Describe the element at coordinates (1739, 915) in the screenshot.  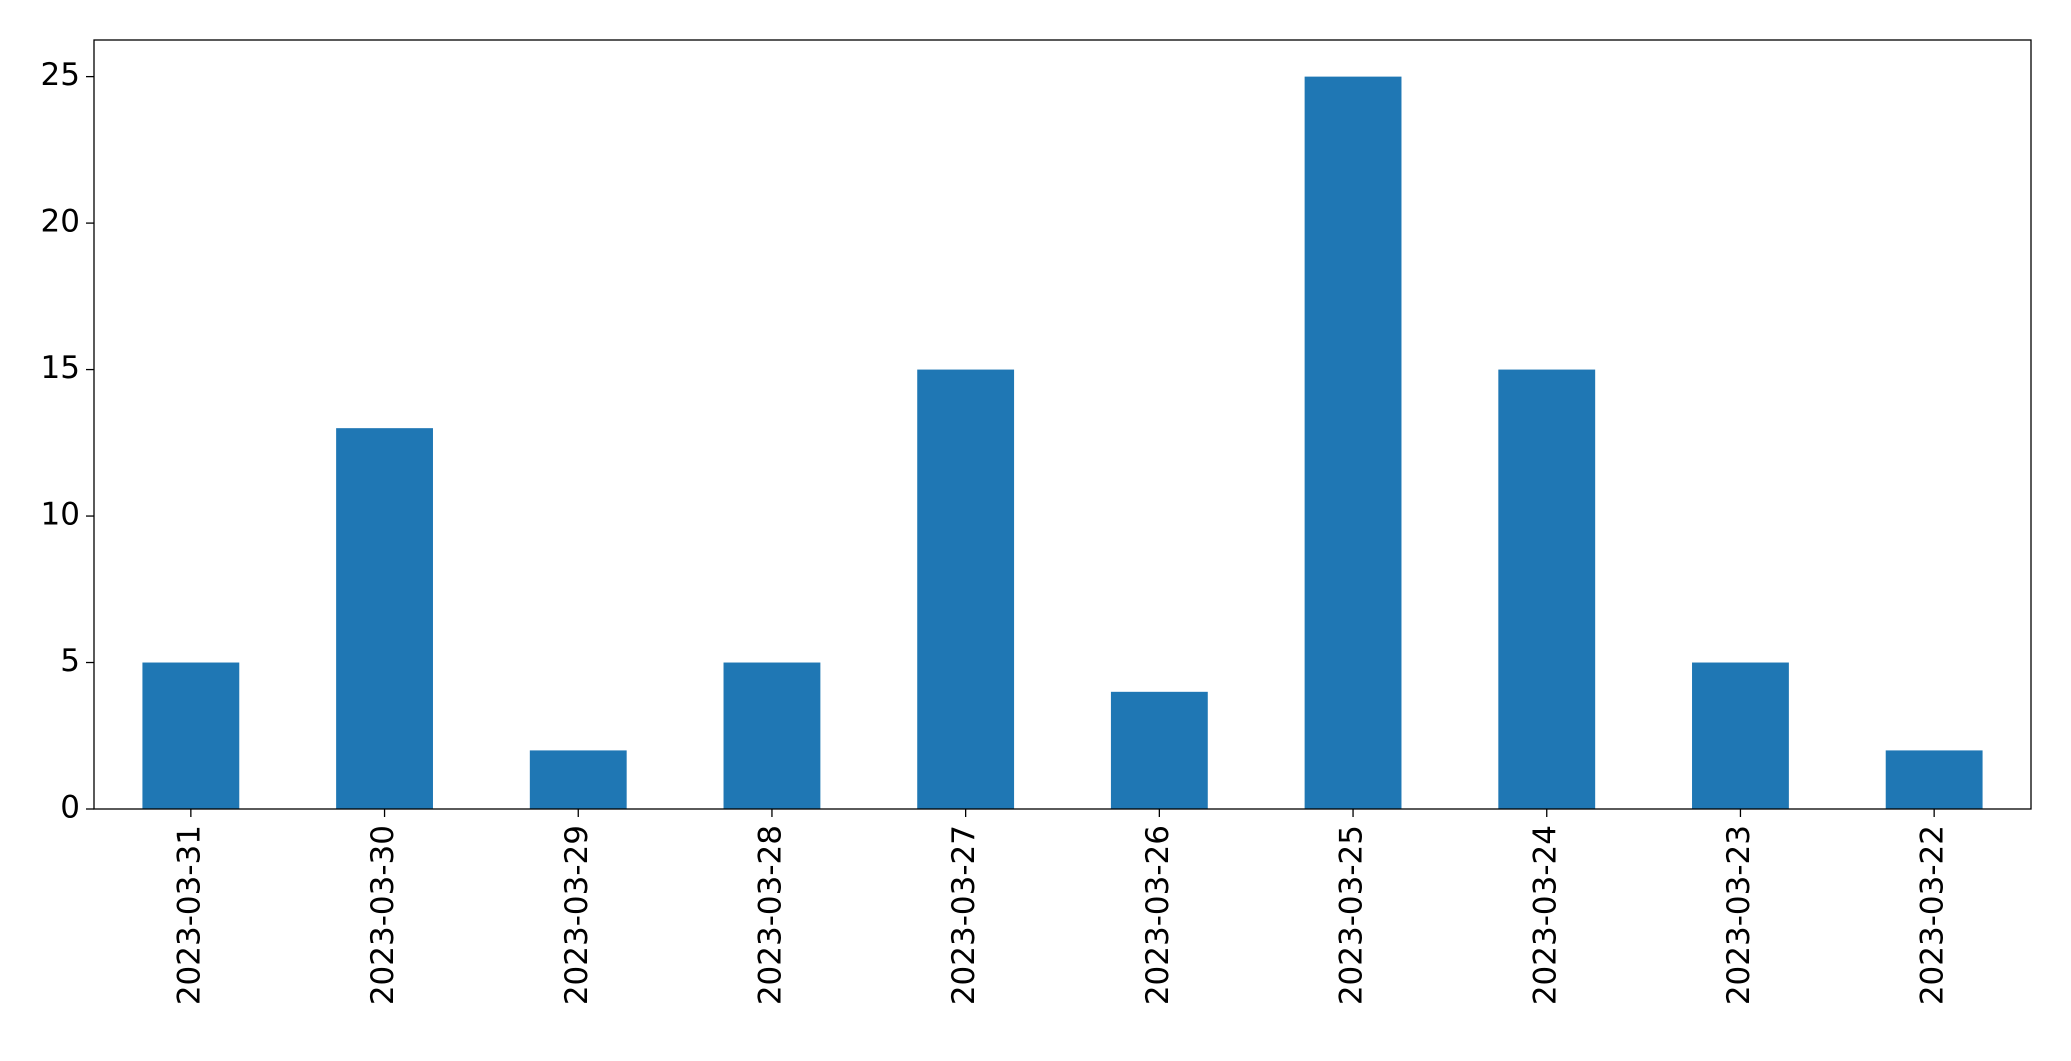
I see `x-tick-label: 2023-03-23` at that location.